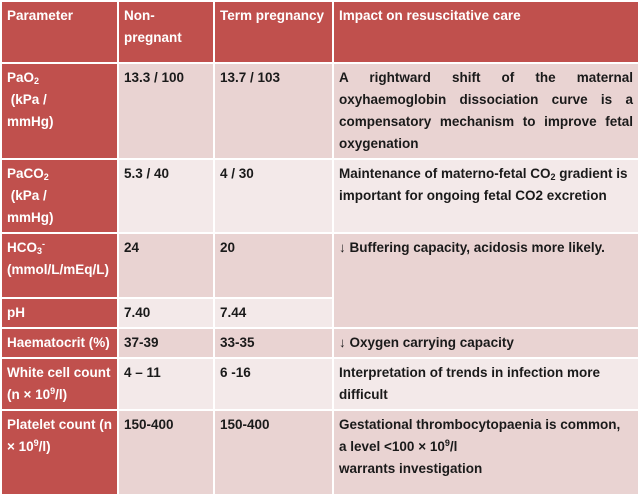 The height and width of the screenshot is (496, 638). What do you see at coordinates (273, 196) in the screenshot?
I see `value-term-pregnancy: 4 / 30` at bounding box center [273, 196].